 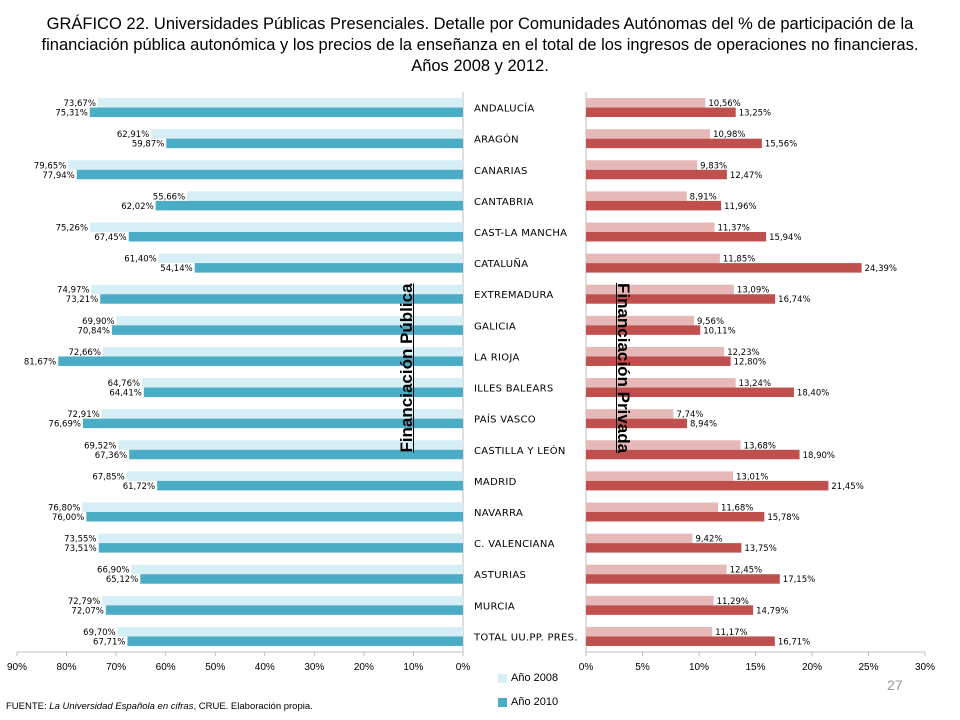 What do you see at coordinates (689, 415) in the screenshot?
I see `private-label-2008: 7,74%` at bounding box center [689, 415].